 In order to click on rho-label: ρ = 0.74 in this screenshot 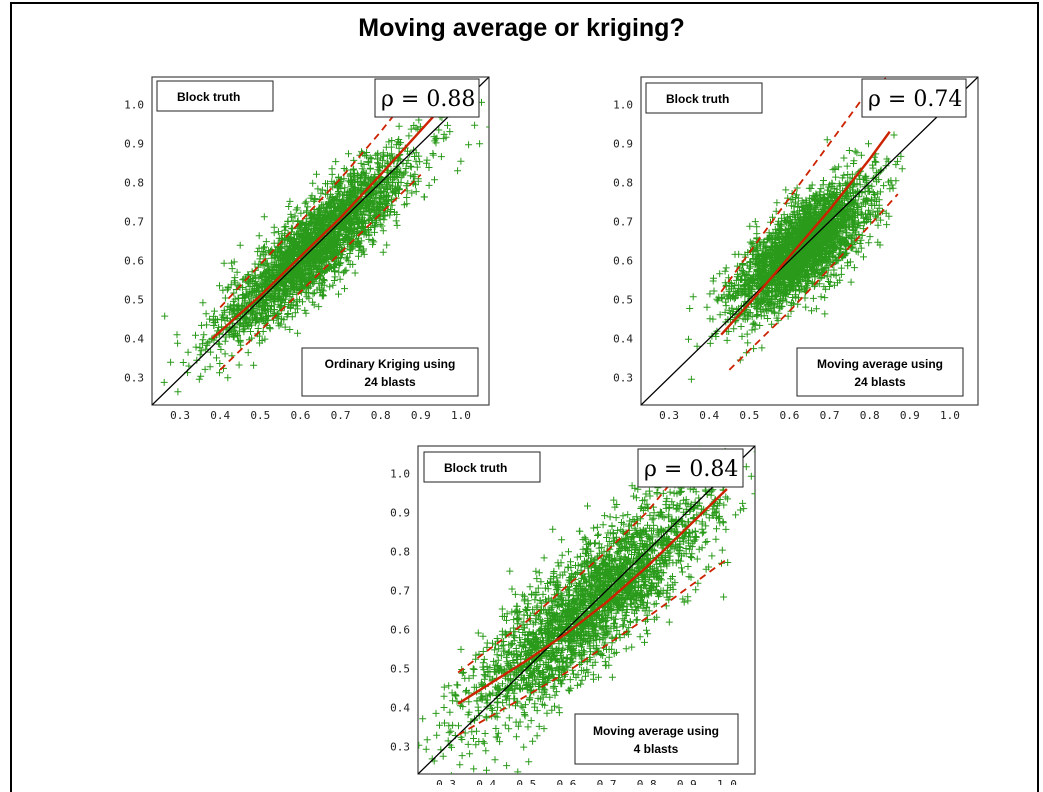, I will do `click(915, 99)`.